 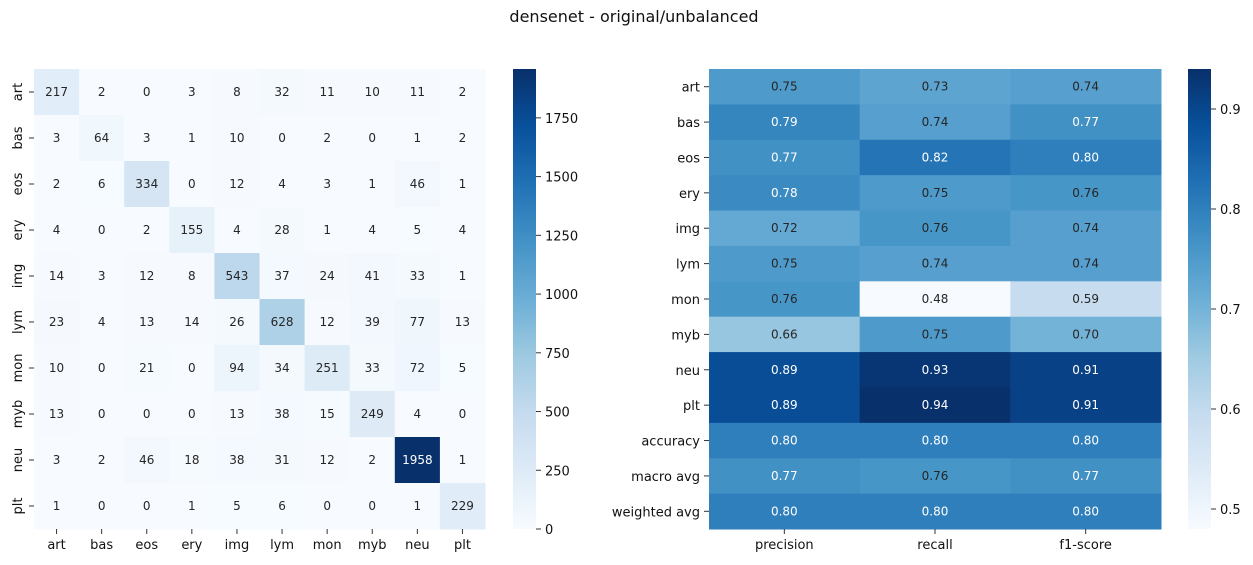 I want to click on cell-value-label: 38, so click(x=281, y=414).